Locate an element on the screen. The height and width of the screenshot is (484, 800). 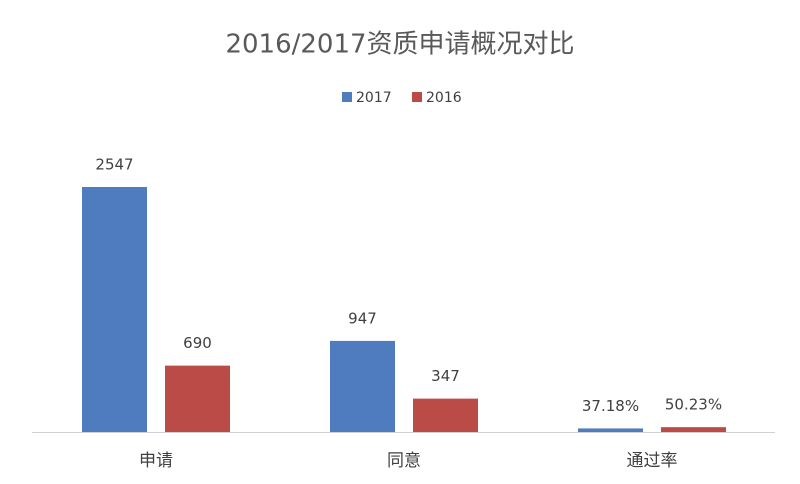
x-tick-label: 同意 is located at coordinates (404, 461).